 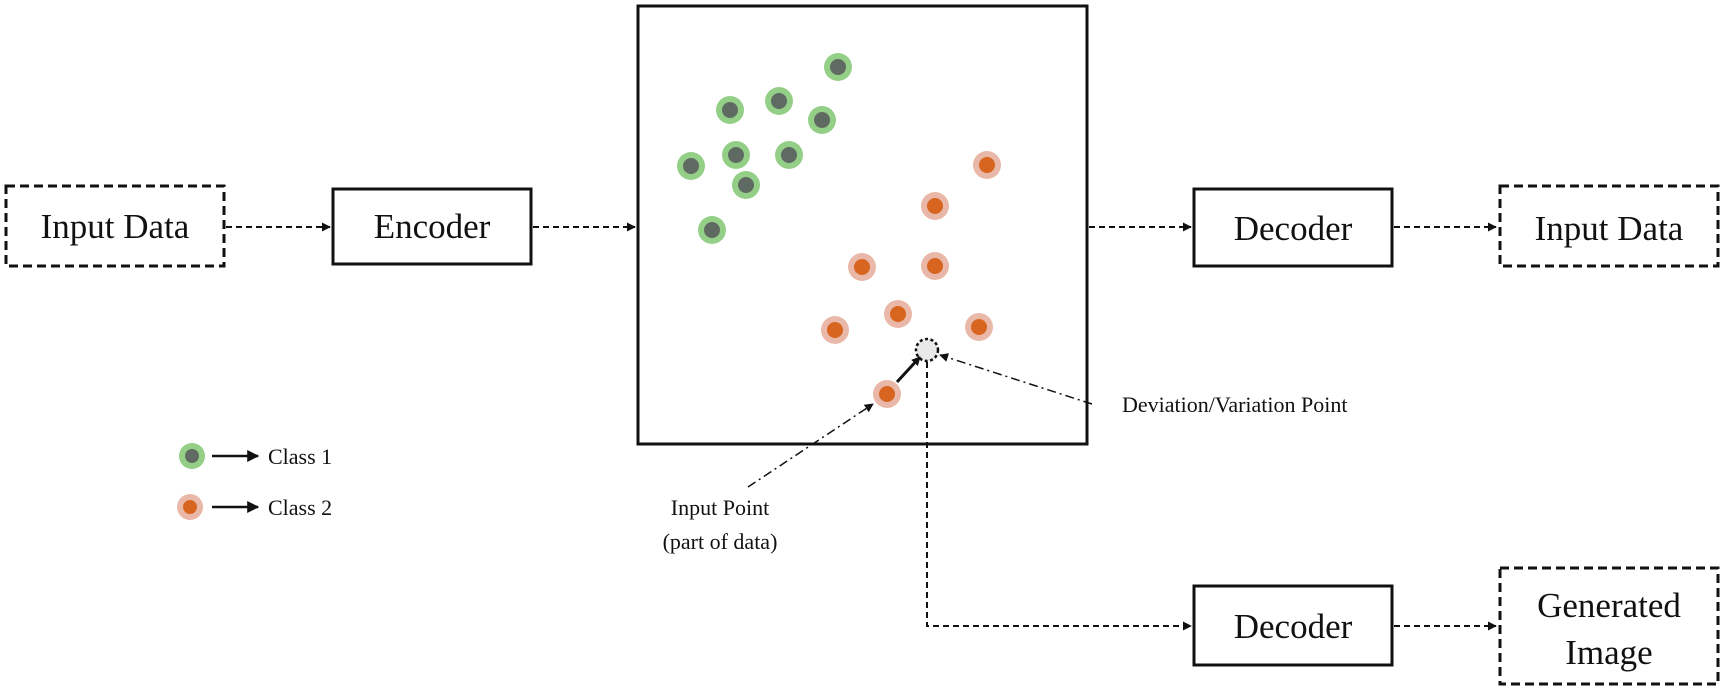 I want to click on decoder-top-label: Decoder, so click(x=1293, y=228).